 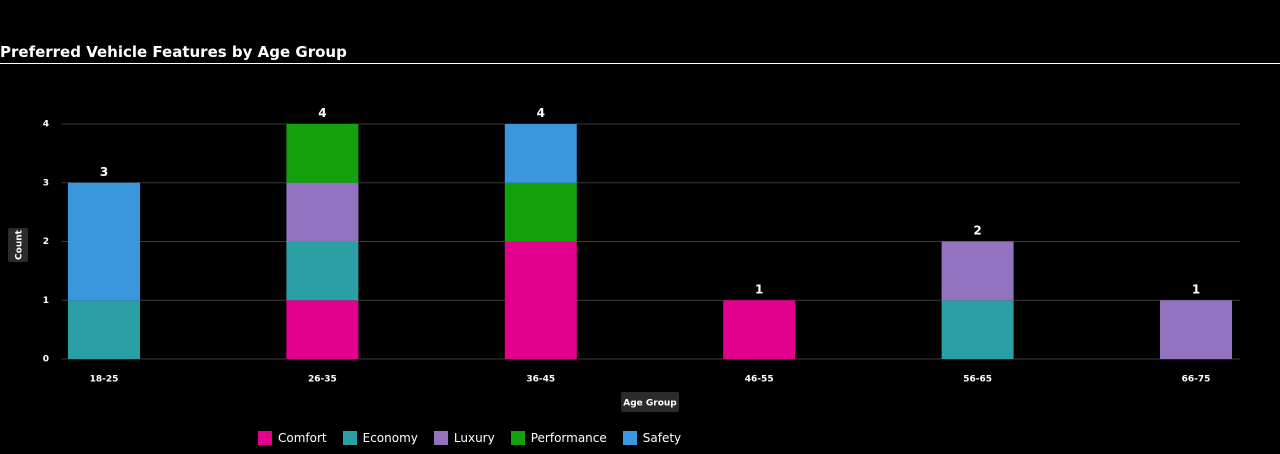 I want to click on svg-text: Count, so click(x=20, y=244).